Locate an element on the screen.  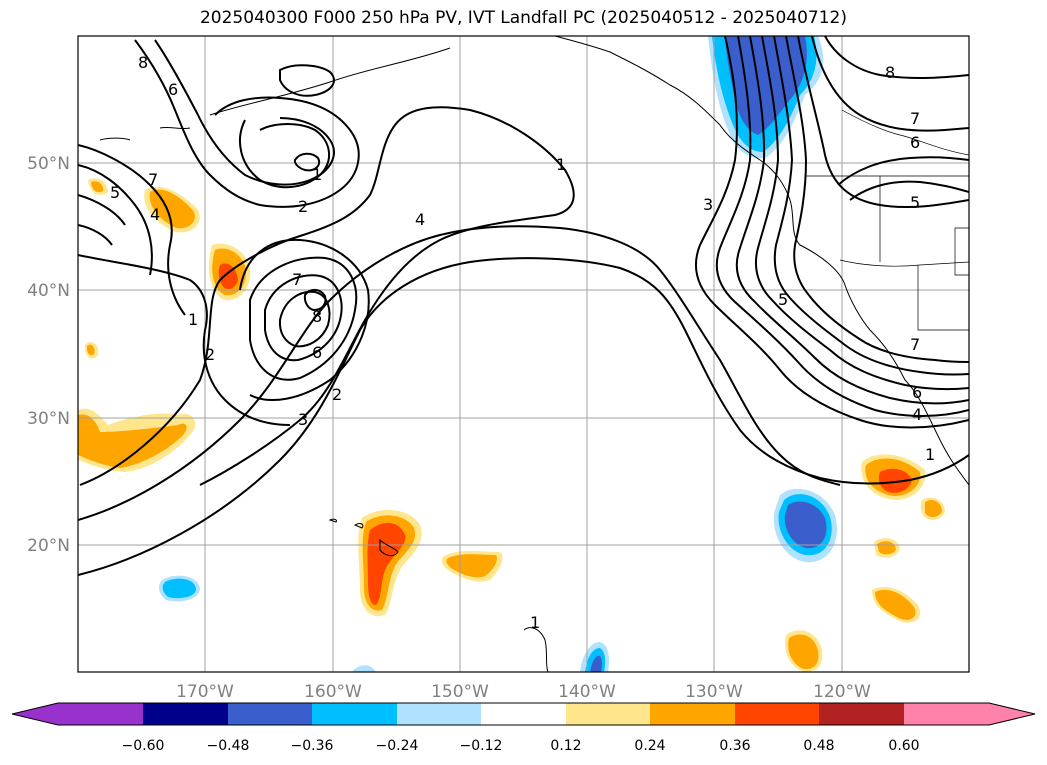
lat-tick-labels: 50°N 40°N 30°N 20°N is located at coordinates (48, 355).